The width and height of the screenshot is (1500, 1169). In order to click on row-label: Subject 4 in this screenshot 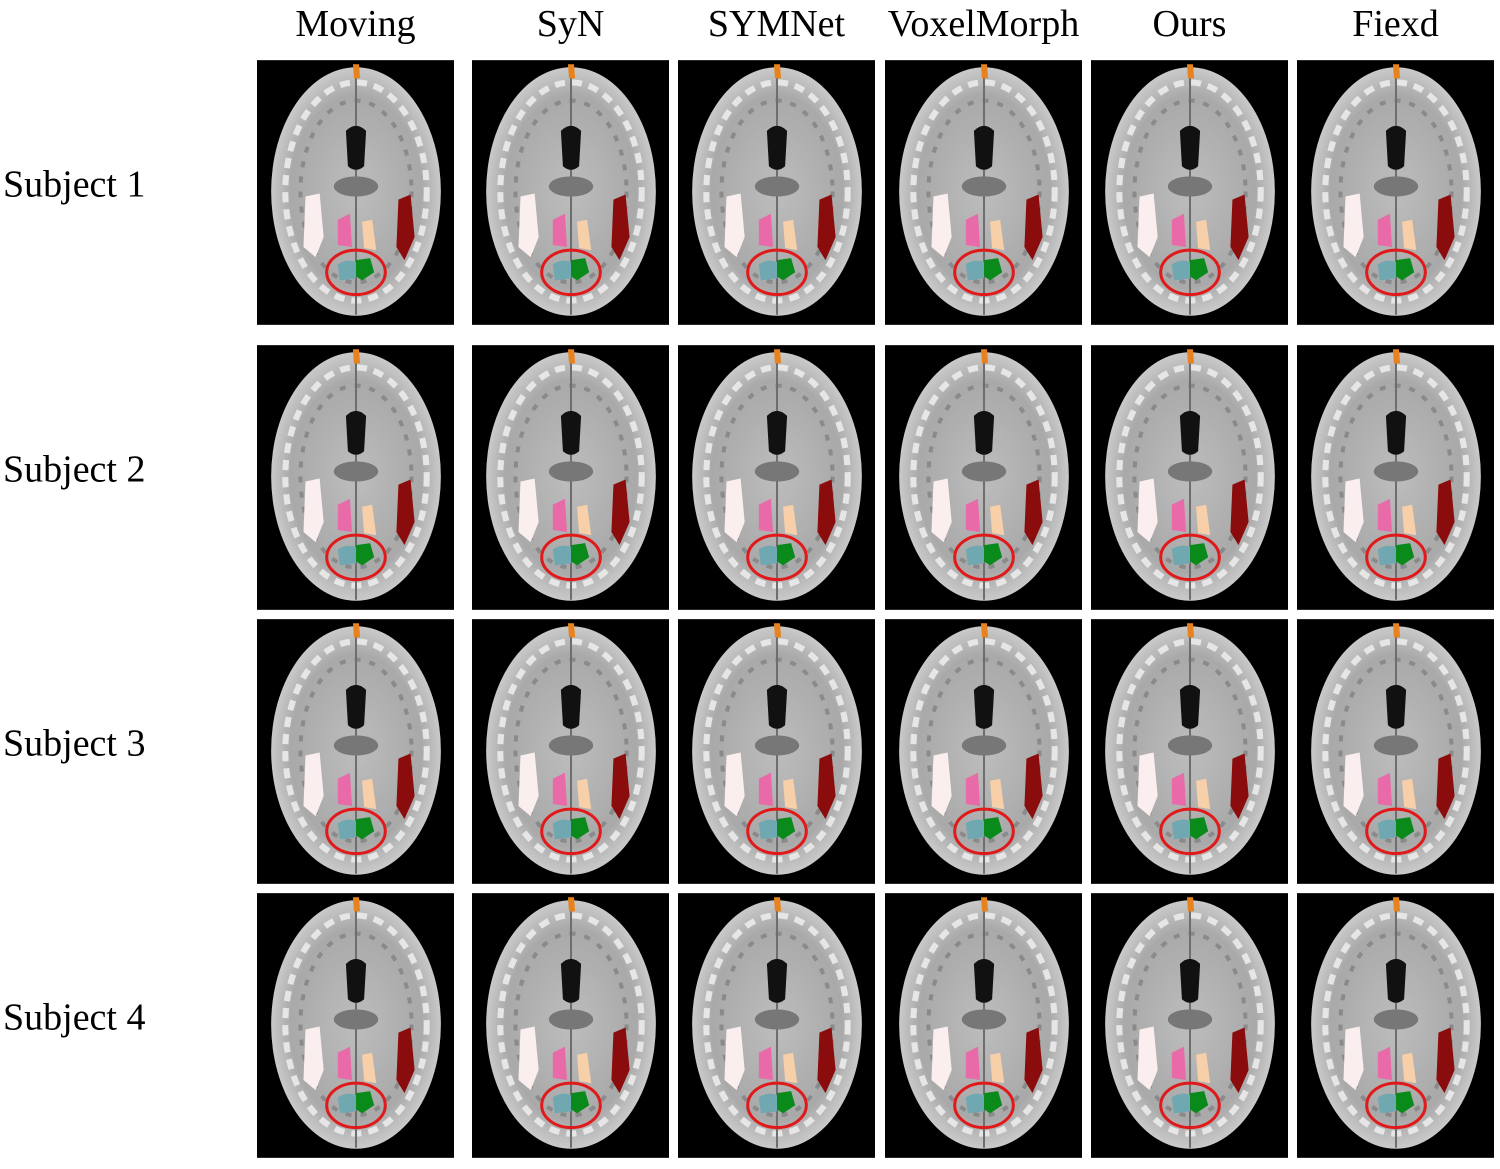, I will do `click(74, 1018)`.